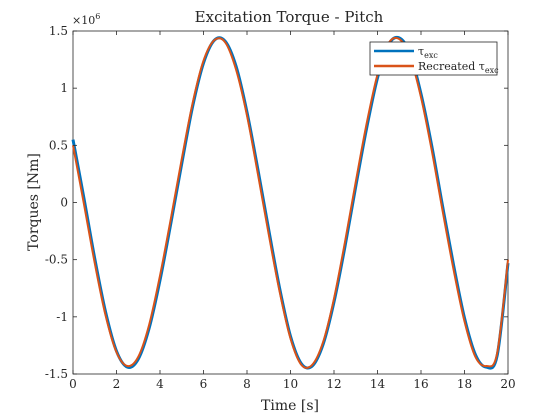 The image size is (560, 420). What do you see at coordinates (290, 384) in the screenshot?
I see `x-tick-label: 10` at bounding box center [290, 384].